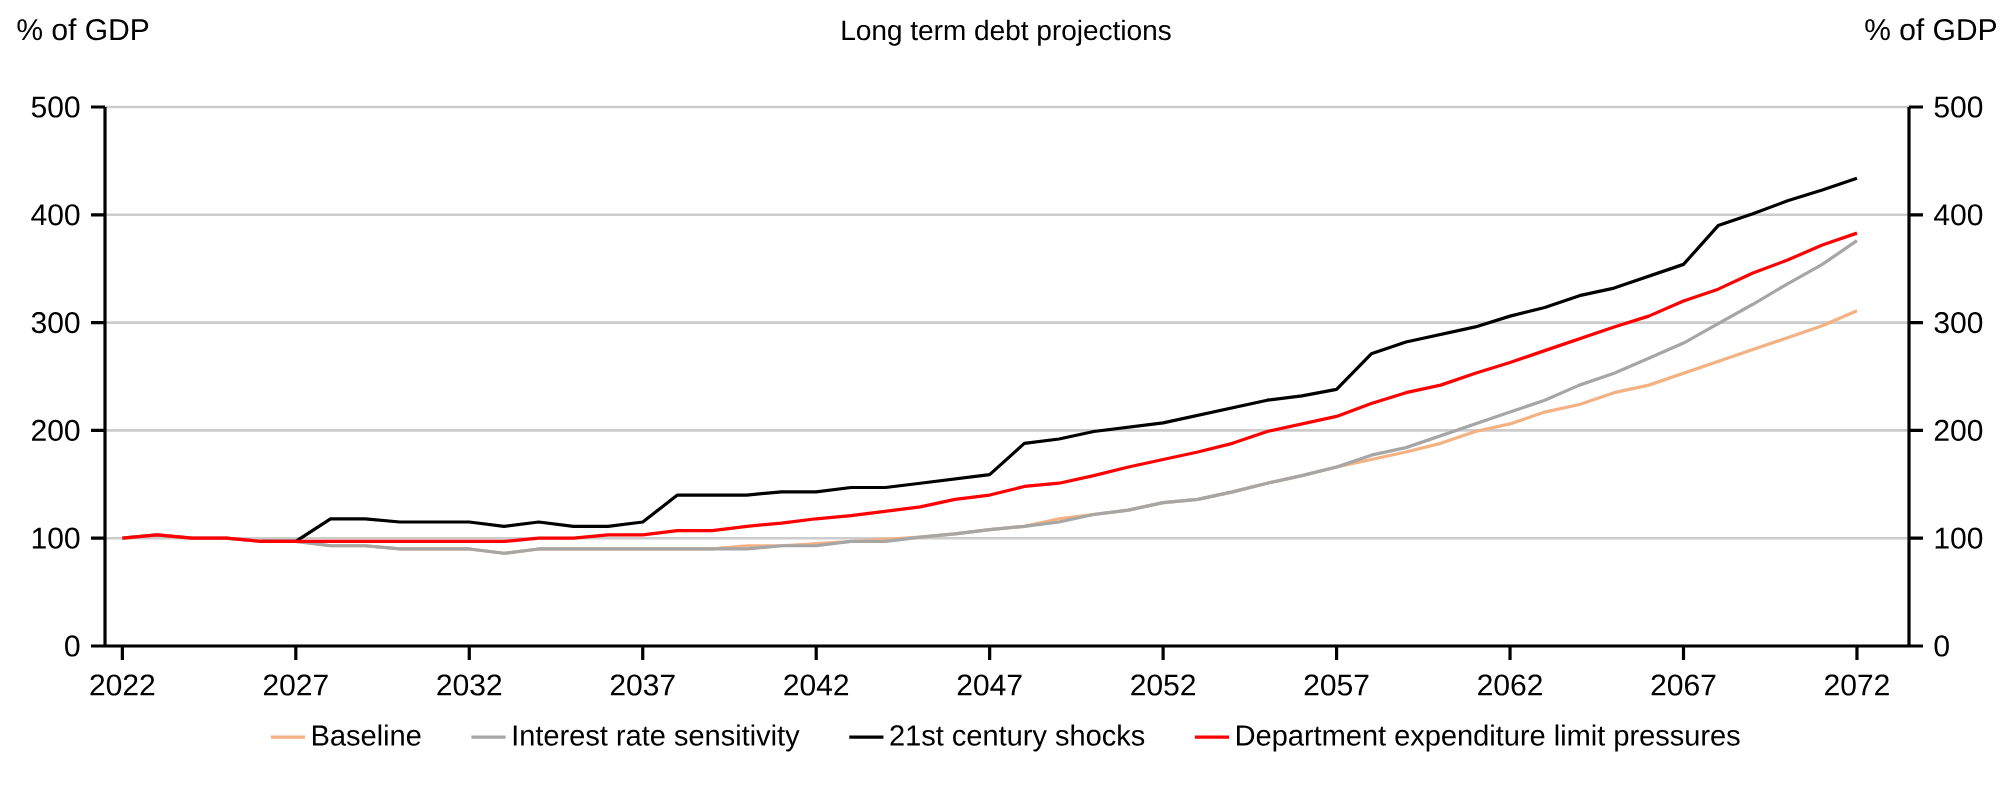 This screenshot has width=2013, height=790. I want to click on x-tick-label: 2042, so click(816, 685).